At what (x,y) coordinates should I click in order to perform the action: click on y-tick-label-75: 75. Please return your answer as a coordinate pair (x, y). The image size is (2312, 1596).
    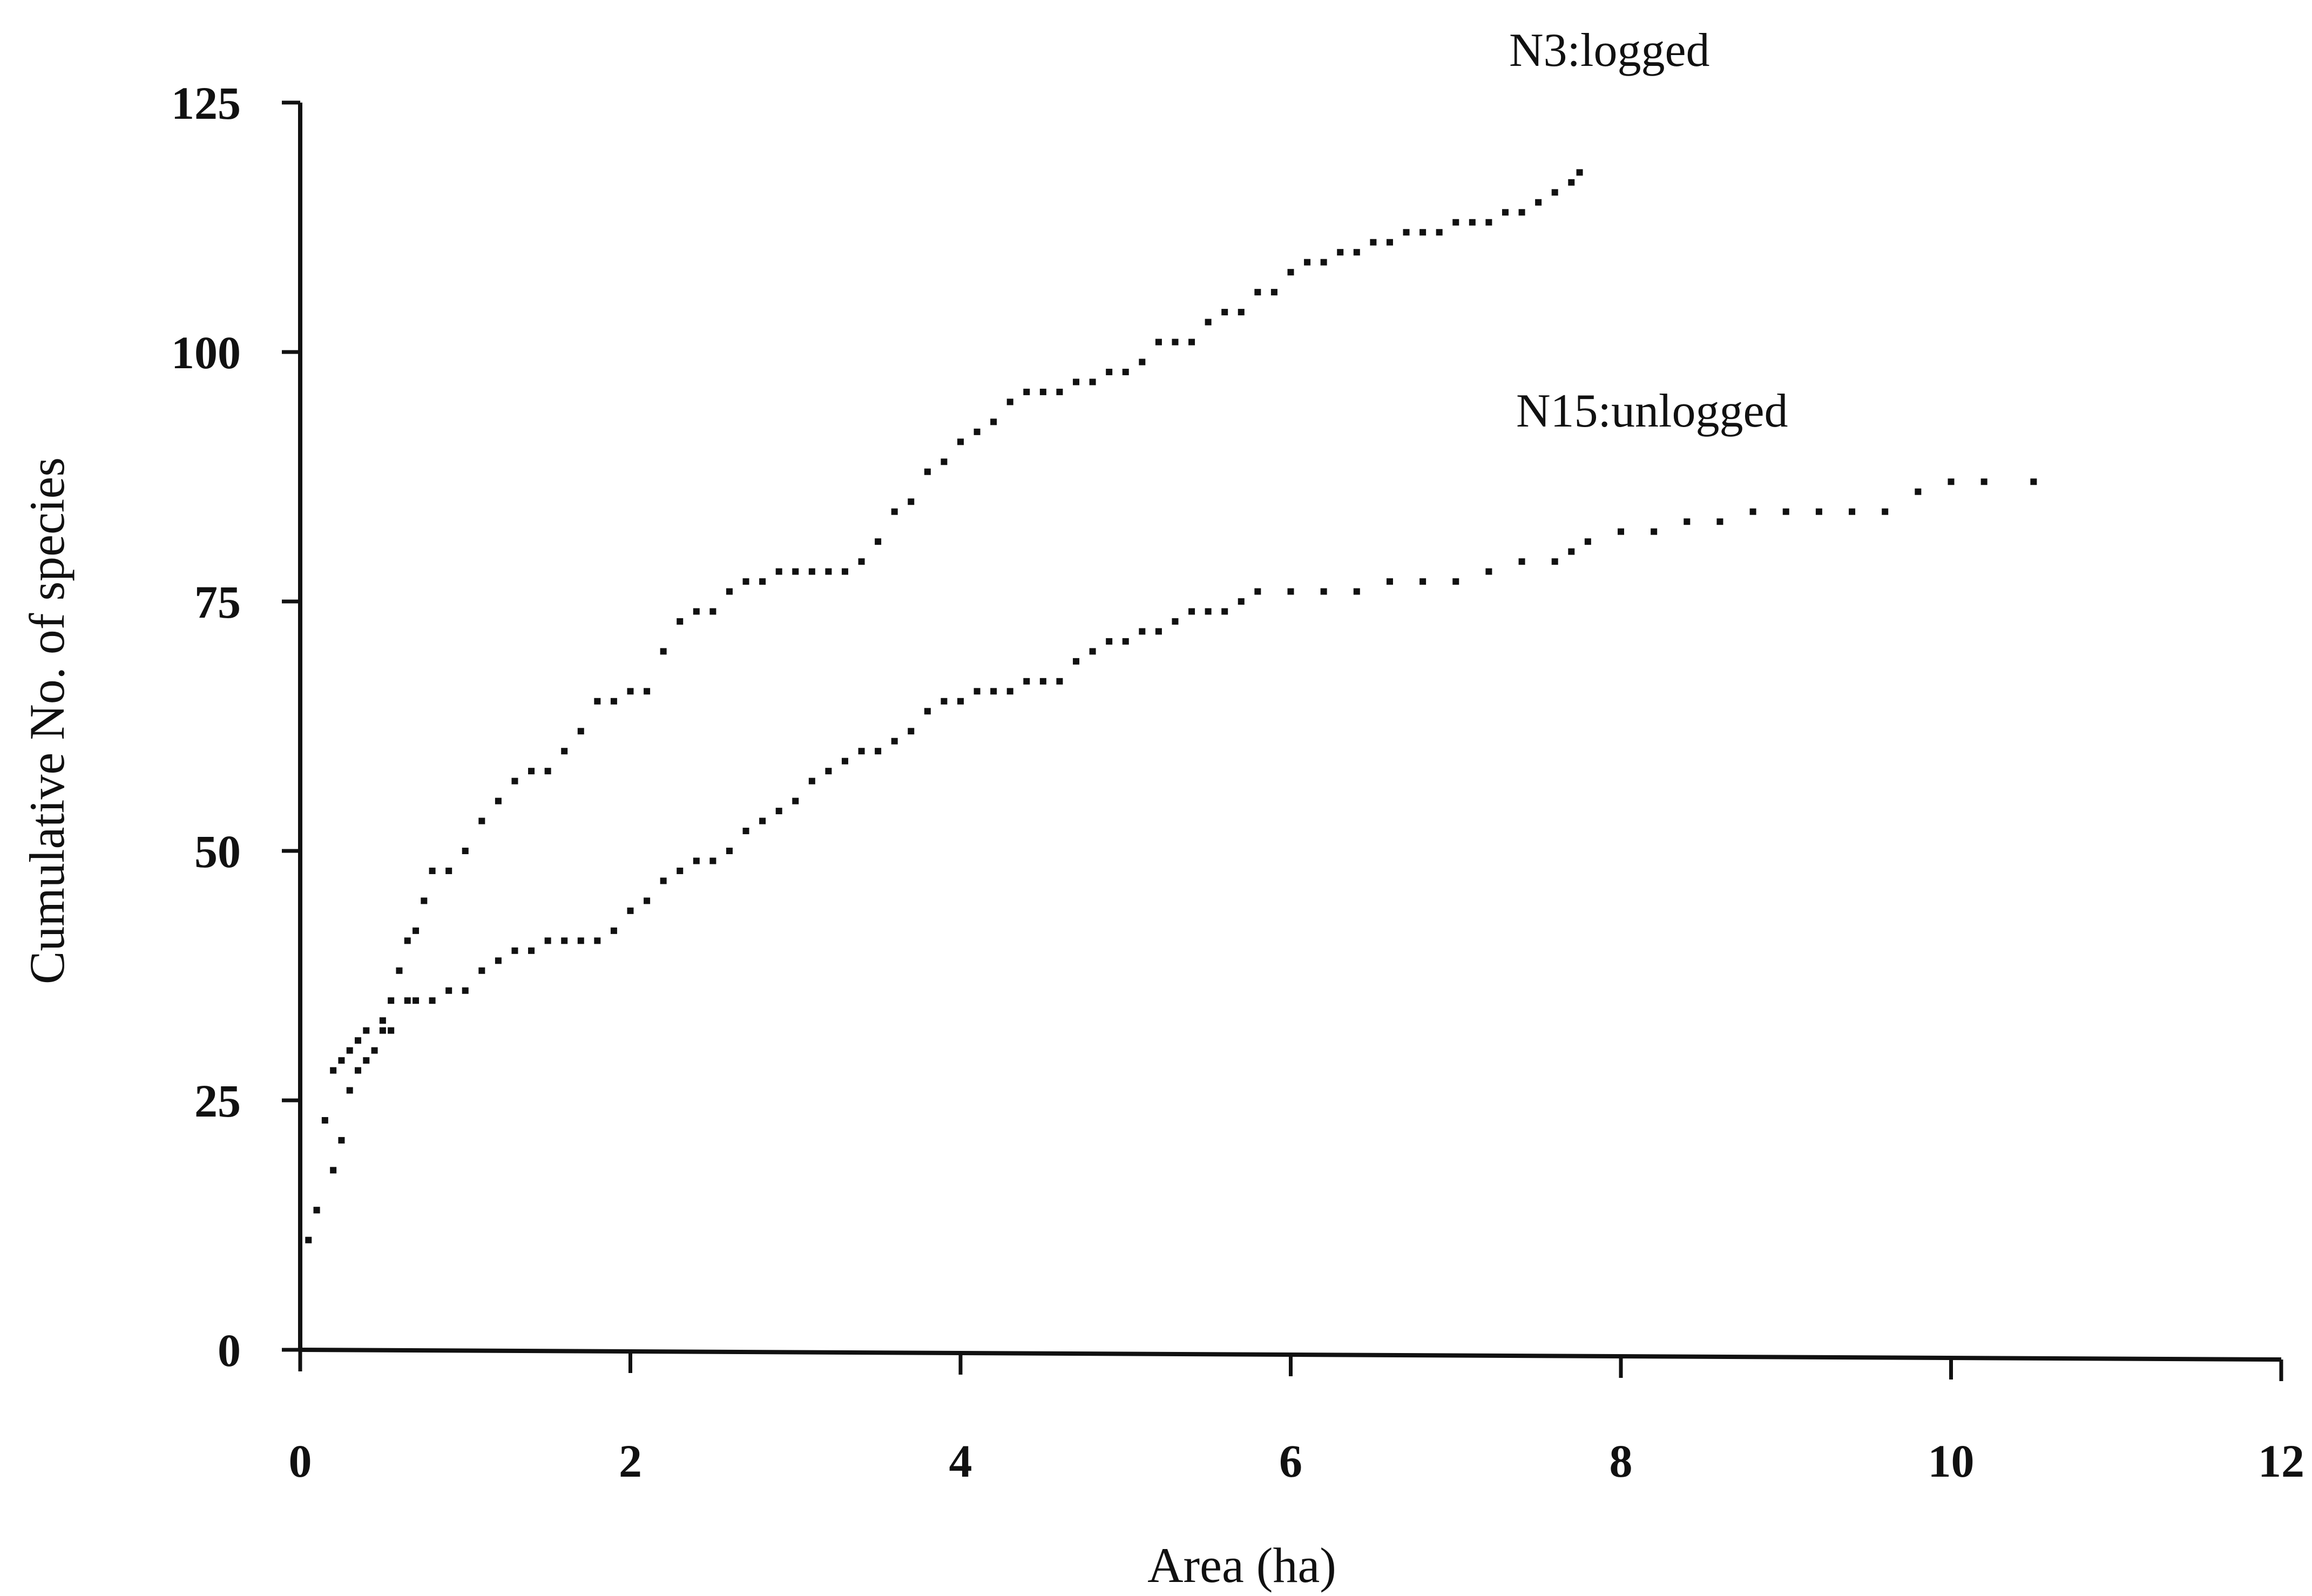
    Looking at the image, I should click on (217, 602).